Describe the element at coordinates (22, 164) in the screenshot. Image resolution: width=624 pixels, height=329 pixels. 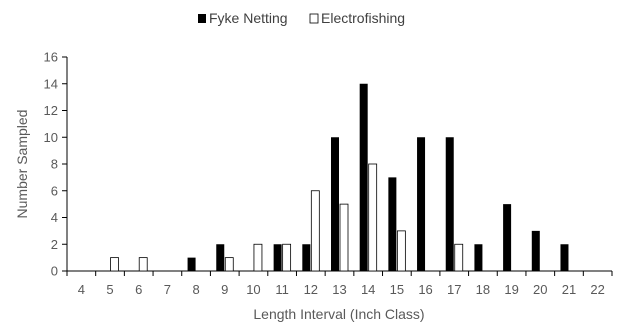
I see `y-axis-title: Number Sampled` at that location.